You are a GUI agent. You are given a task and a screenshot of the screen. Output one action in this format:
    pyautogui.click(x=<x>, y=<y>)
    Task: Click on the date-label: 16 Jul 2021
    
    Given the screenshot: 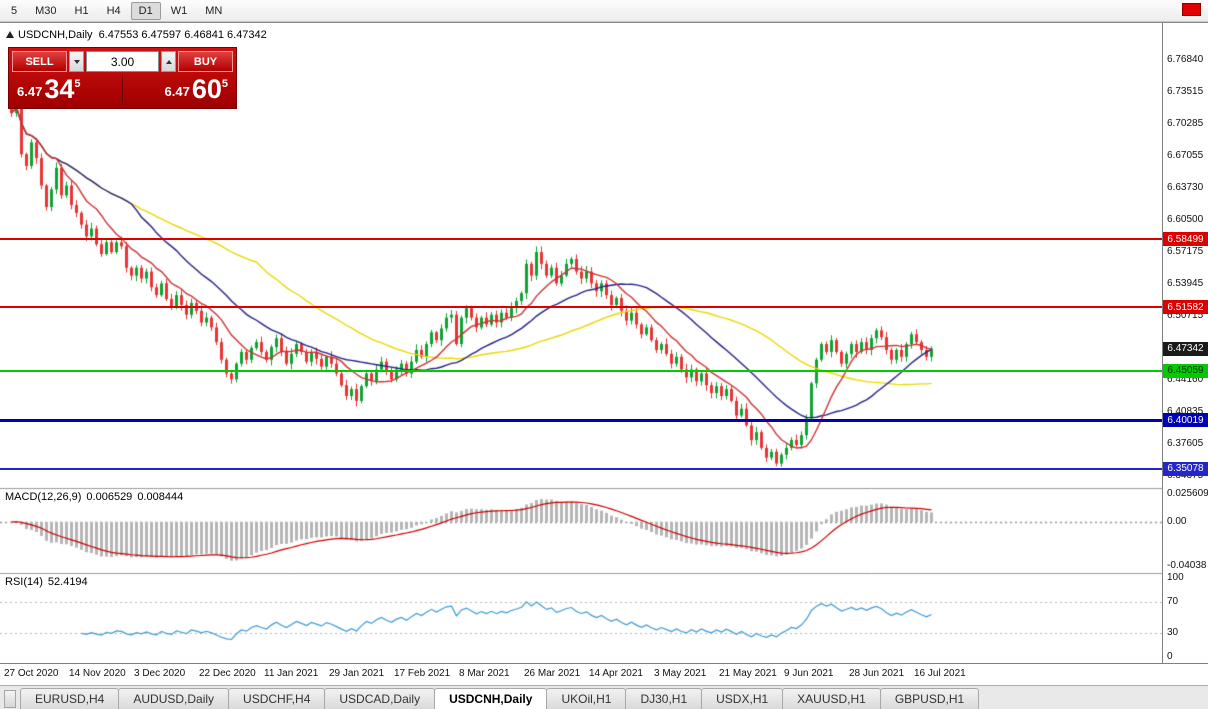 What is the action you would take?
    pyautogui.click(x=940, y=673)
    